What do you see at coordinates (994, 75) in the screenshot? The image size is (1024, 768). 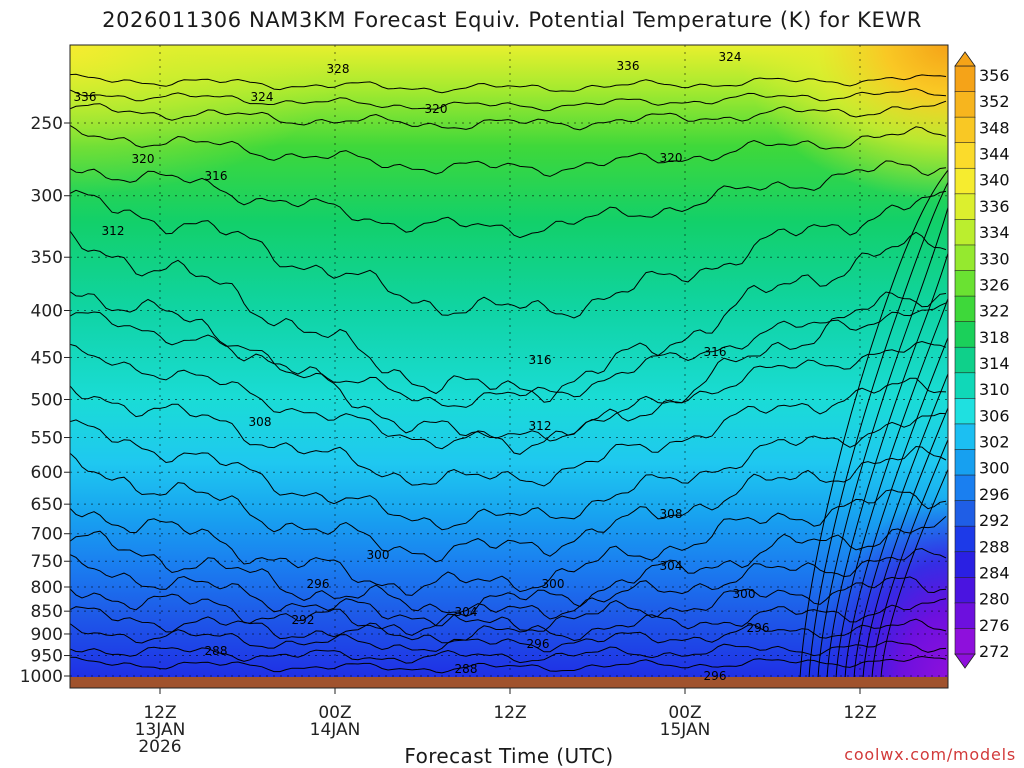 I see `colorbar-level-label: 356` at bounding box center [994, 75].